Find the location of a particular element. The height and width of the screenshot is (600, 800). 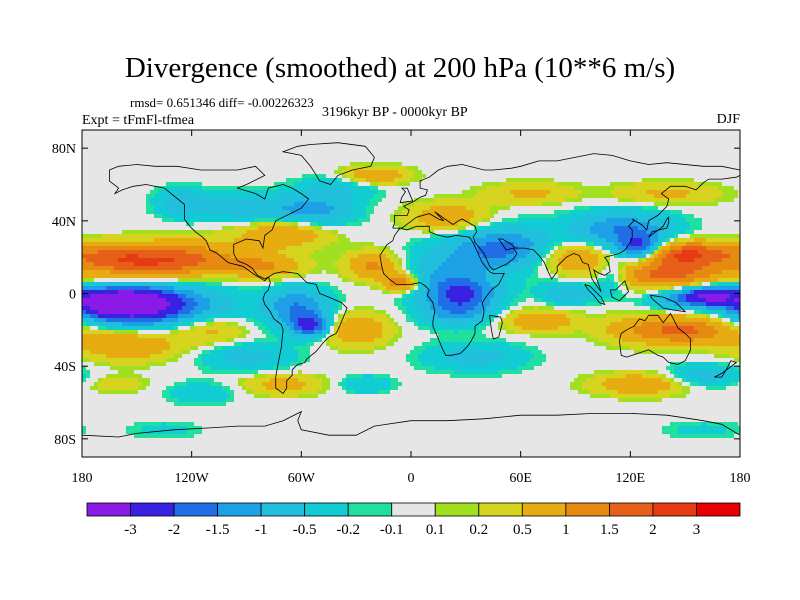

x-tick-label: 60W is located at coordinates (302, 478).